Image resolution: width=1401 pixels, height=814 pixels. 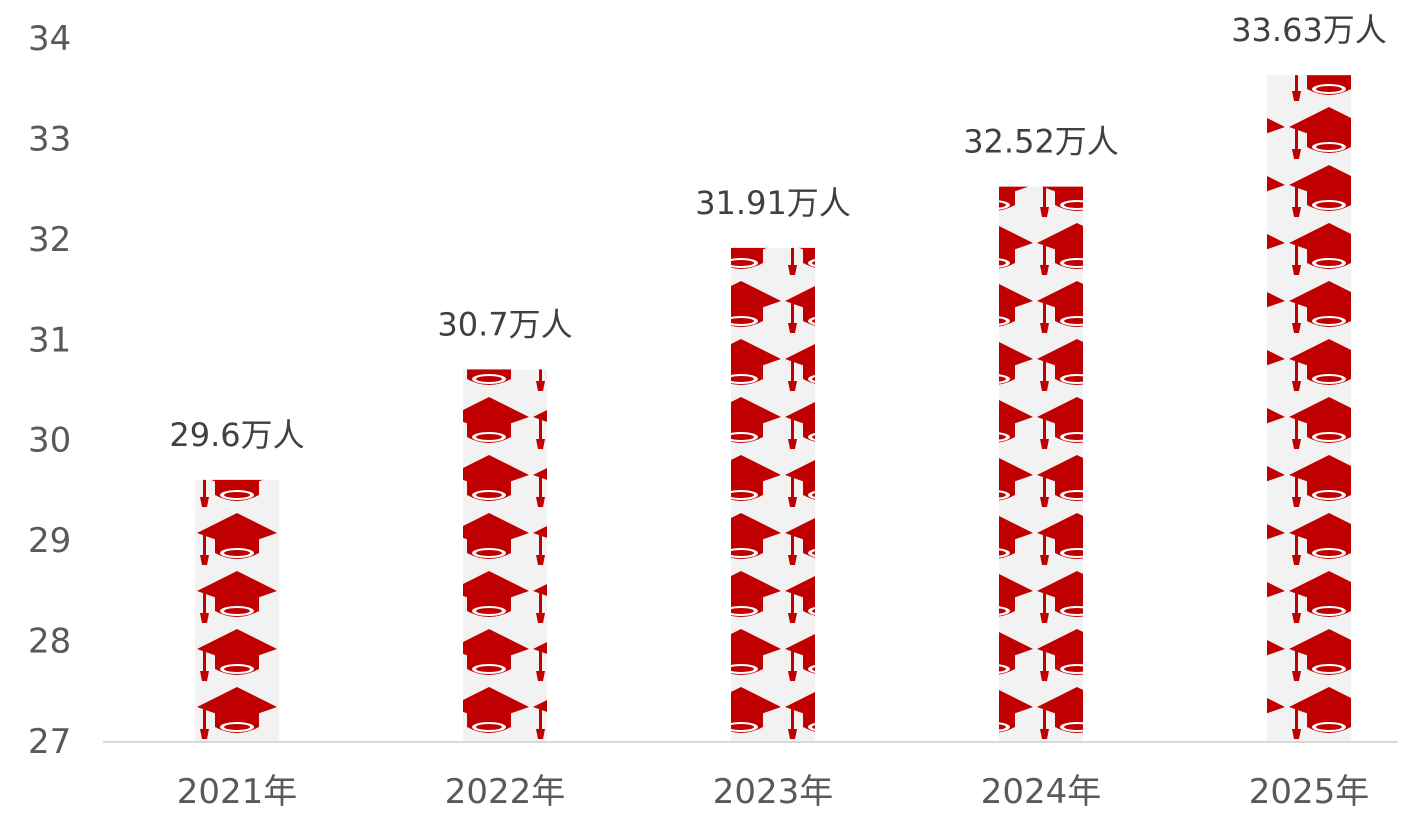 I want to click on x-category-label: 2024年, so click(x=1041, y=792).